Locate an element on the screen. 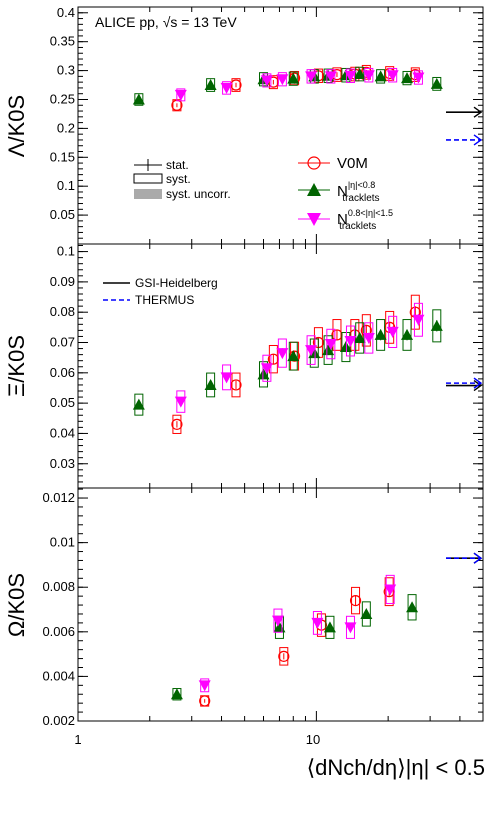 This screenshot has width=498, height=814. ytick-label-lambda: 0.15 is located at coordinates (62, 156).